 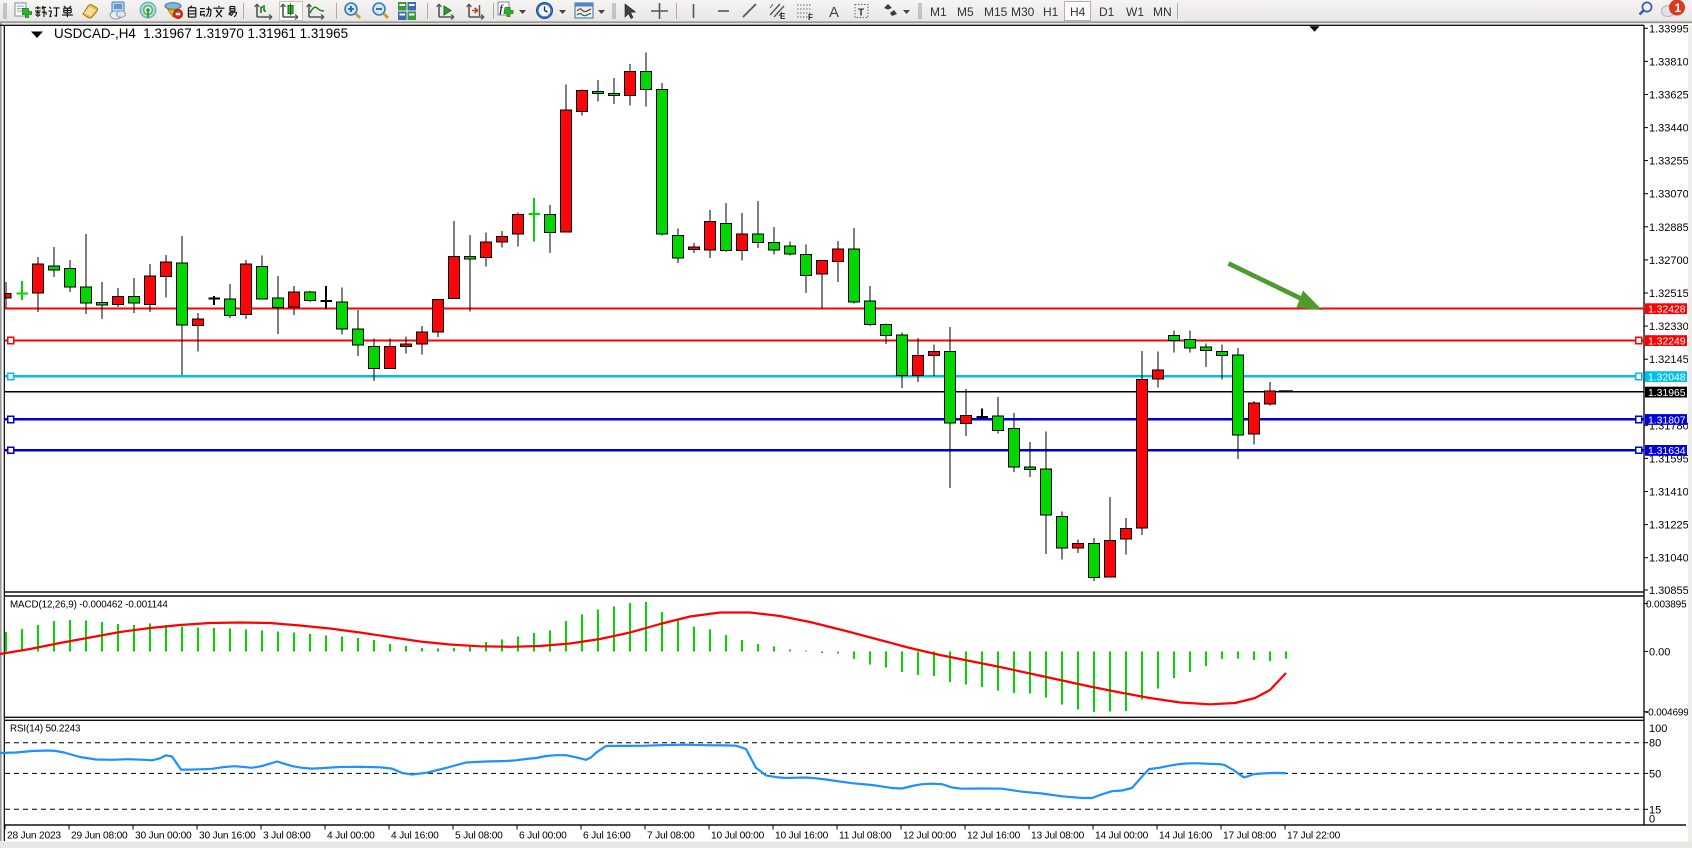 I want to click on svg-text: 1.31410, so click(x=1669, y=493).